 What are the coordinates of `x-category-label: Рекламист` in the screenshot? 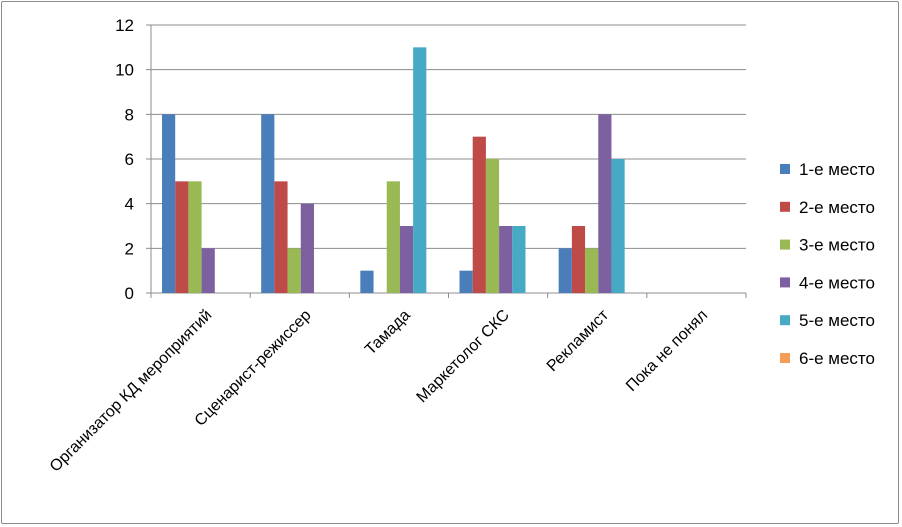 It's located at (578, 340).